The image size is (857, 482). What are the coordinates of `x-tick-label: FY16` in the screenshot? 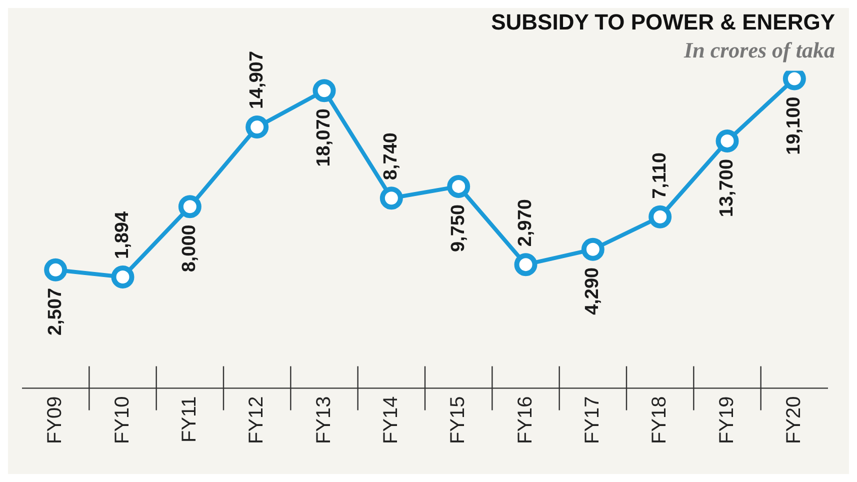 It's located at (525, 420).